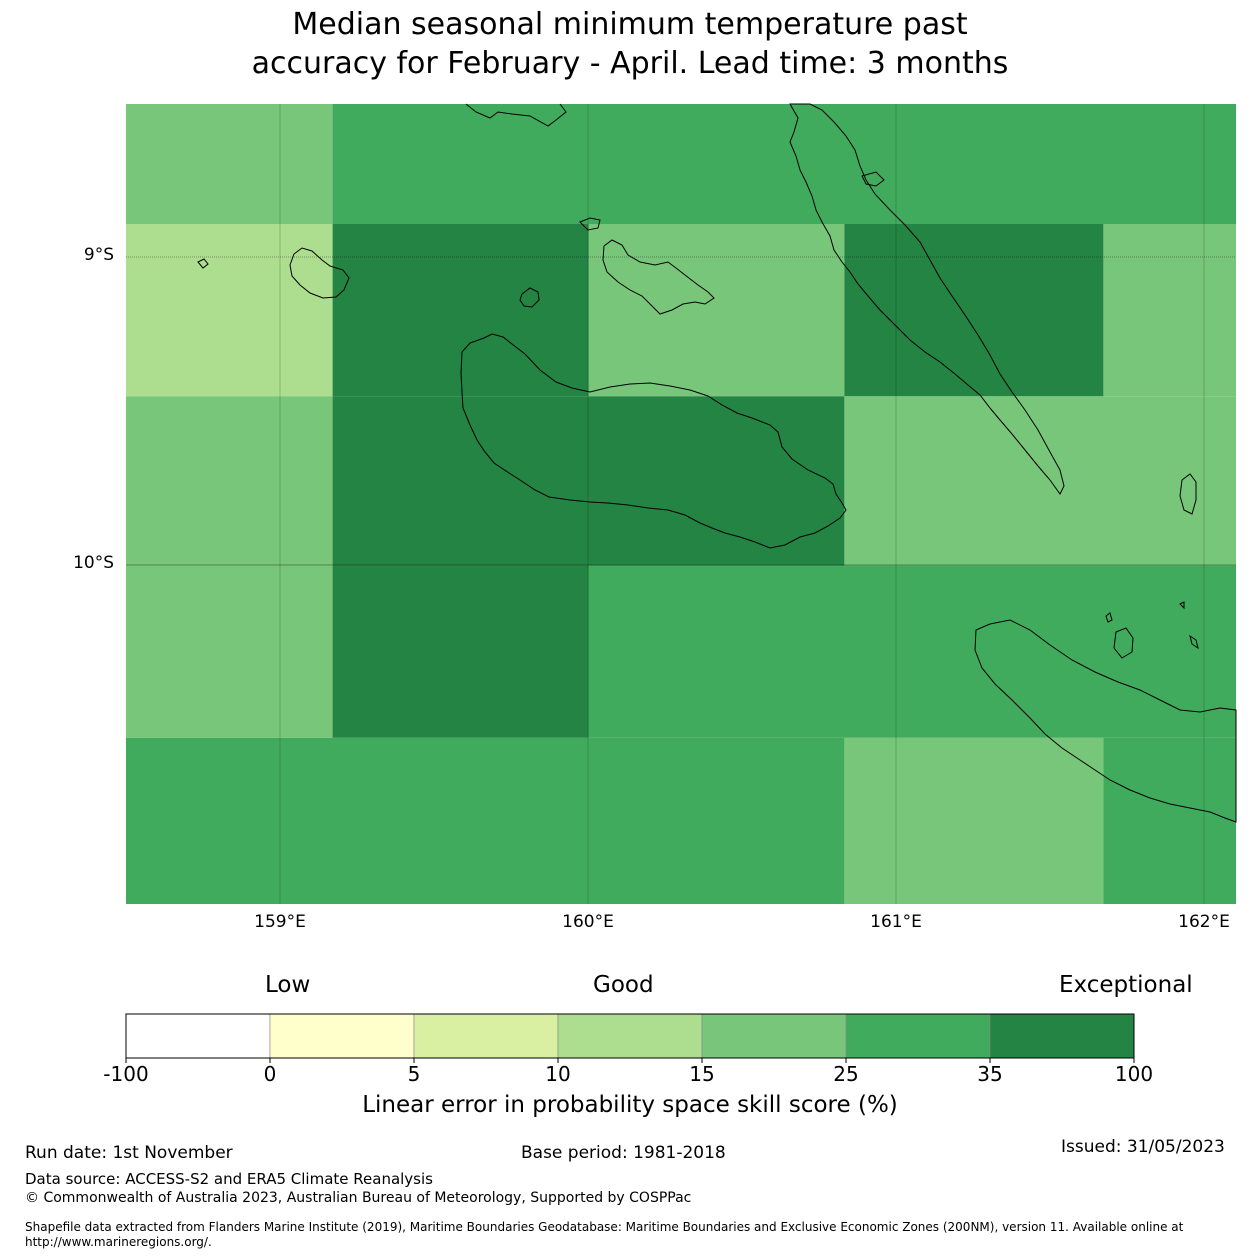 The image size is (1260, 1260). What do you see at coordinates (653, 441) in the screenshot?
I see `guadalcanal-coastline` at bounding box center [653, 441].